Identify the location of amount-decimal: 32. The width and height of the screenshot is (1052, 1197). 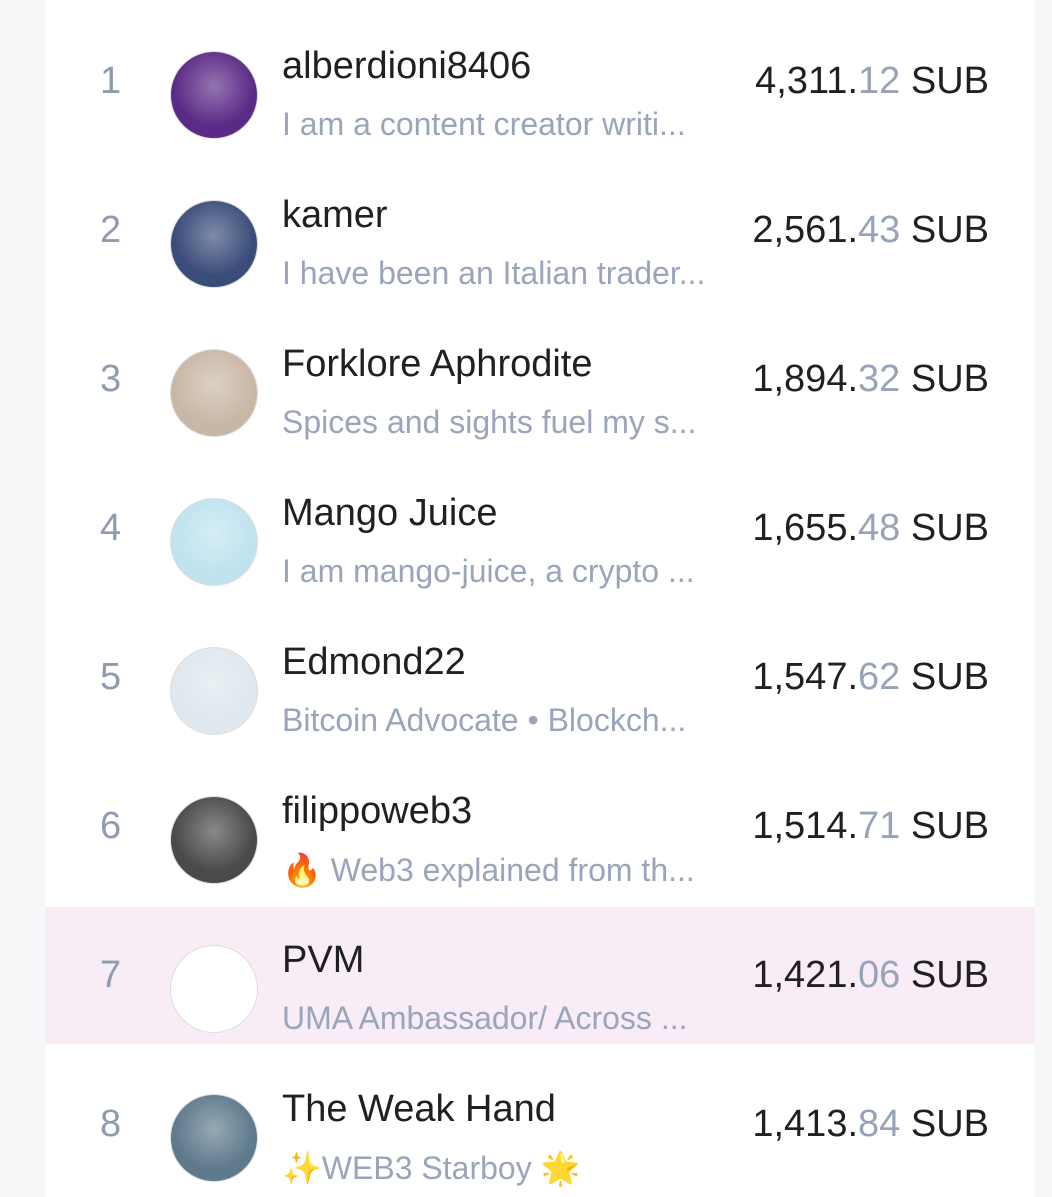
(879, 379).